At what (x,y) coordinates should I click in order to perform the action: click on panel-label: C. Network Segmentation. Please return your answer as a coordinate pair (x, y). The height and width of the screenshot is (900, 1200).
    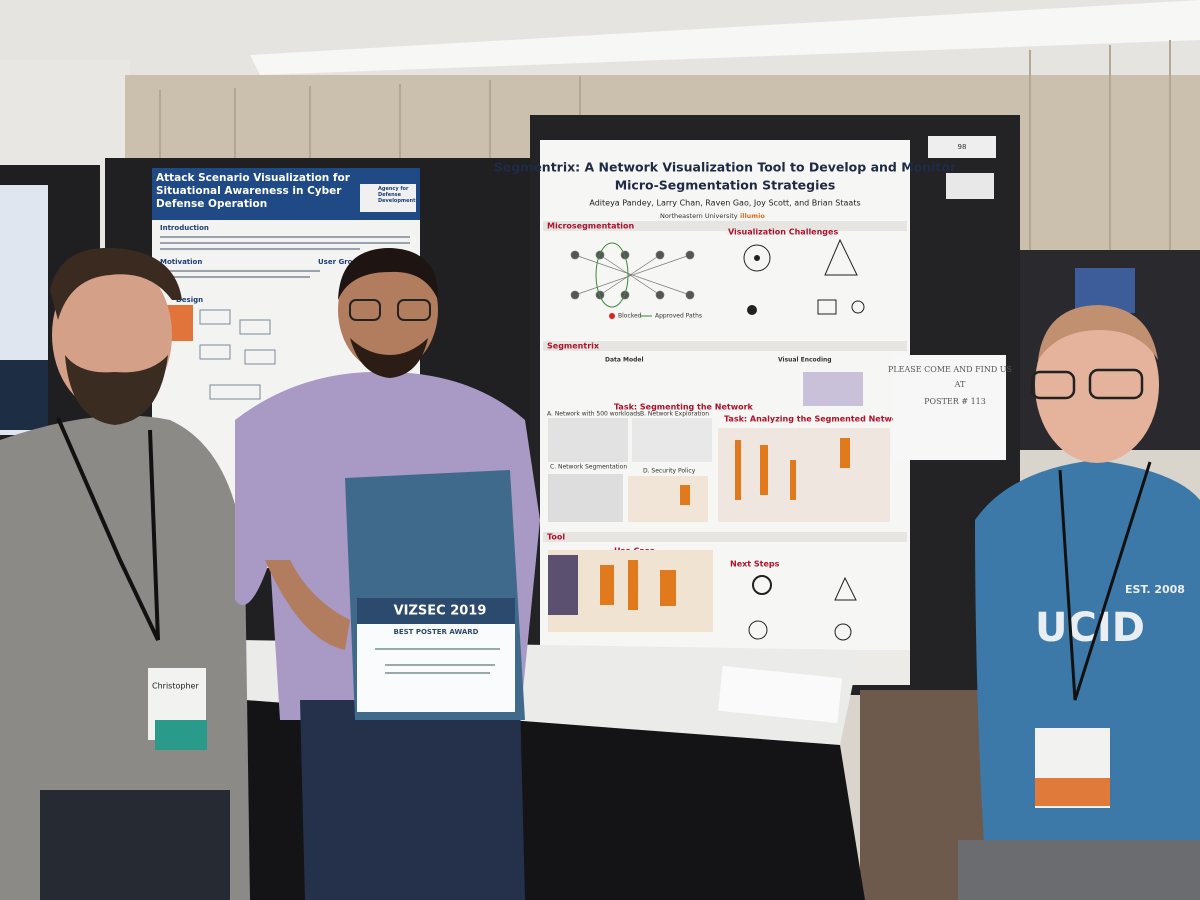
    Looking at the image, I should click on (588, 467).